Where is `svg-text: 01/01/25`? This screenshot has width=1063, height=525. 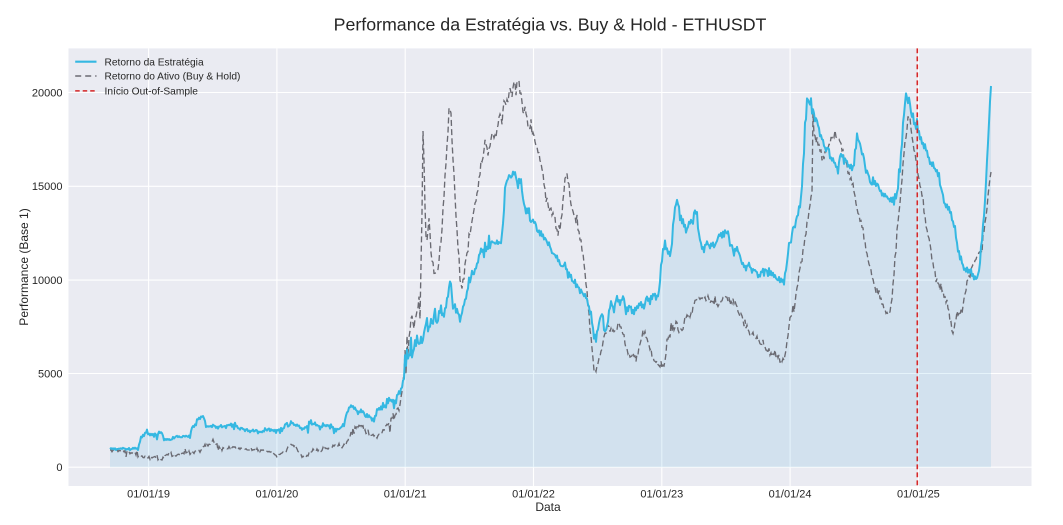
svg-text: 01/01/25 is located at coordinates (918, 495).